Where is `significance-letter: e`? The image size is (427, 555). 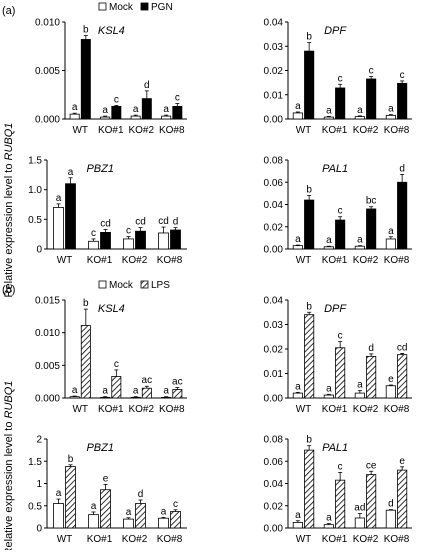
significance-letter: e is located at coordinates (391, 379).